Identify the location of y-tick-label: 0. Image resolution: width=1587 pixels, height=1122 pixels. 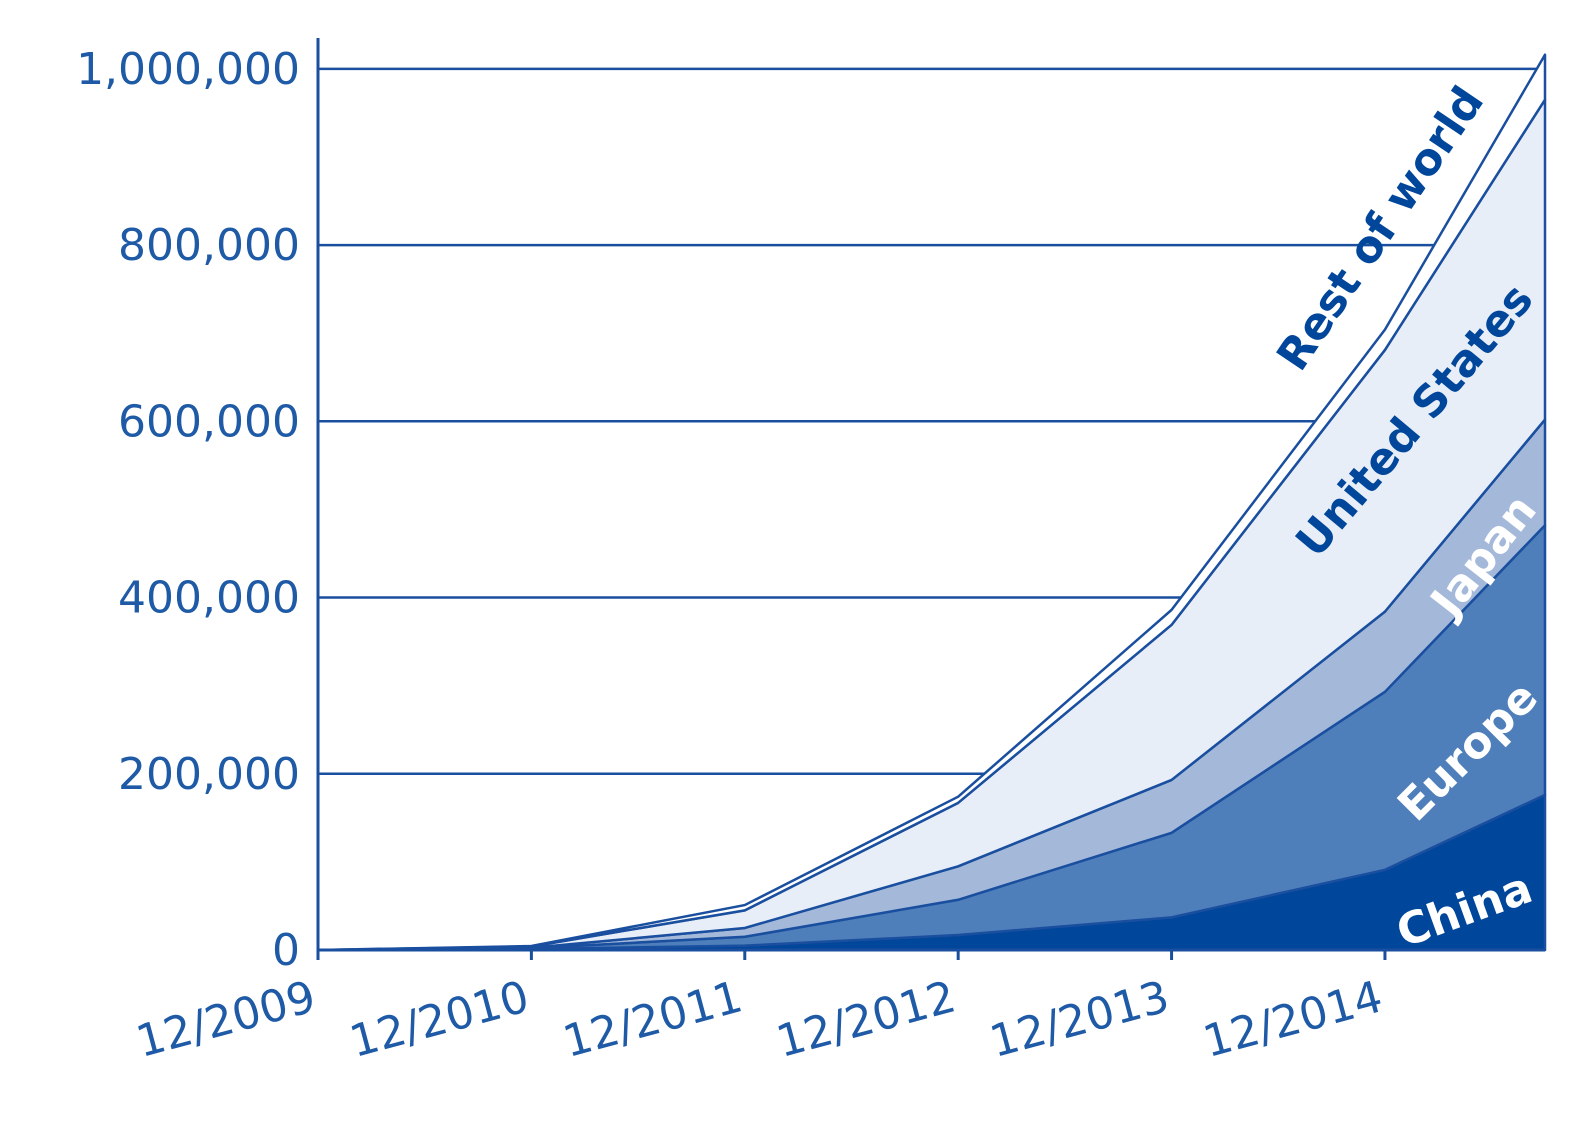
(286, 950).